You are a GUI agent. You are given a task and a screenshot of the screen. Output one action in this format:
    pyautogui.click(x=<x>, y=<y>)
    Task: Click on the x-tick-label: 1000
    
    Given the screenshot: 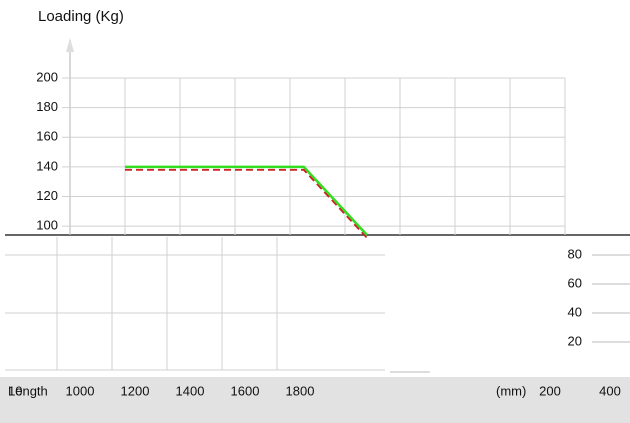 What is the action you would take?
    pyautogui.click(x=80, y=390)
    